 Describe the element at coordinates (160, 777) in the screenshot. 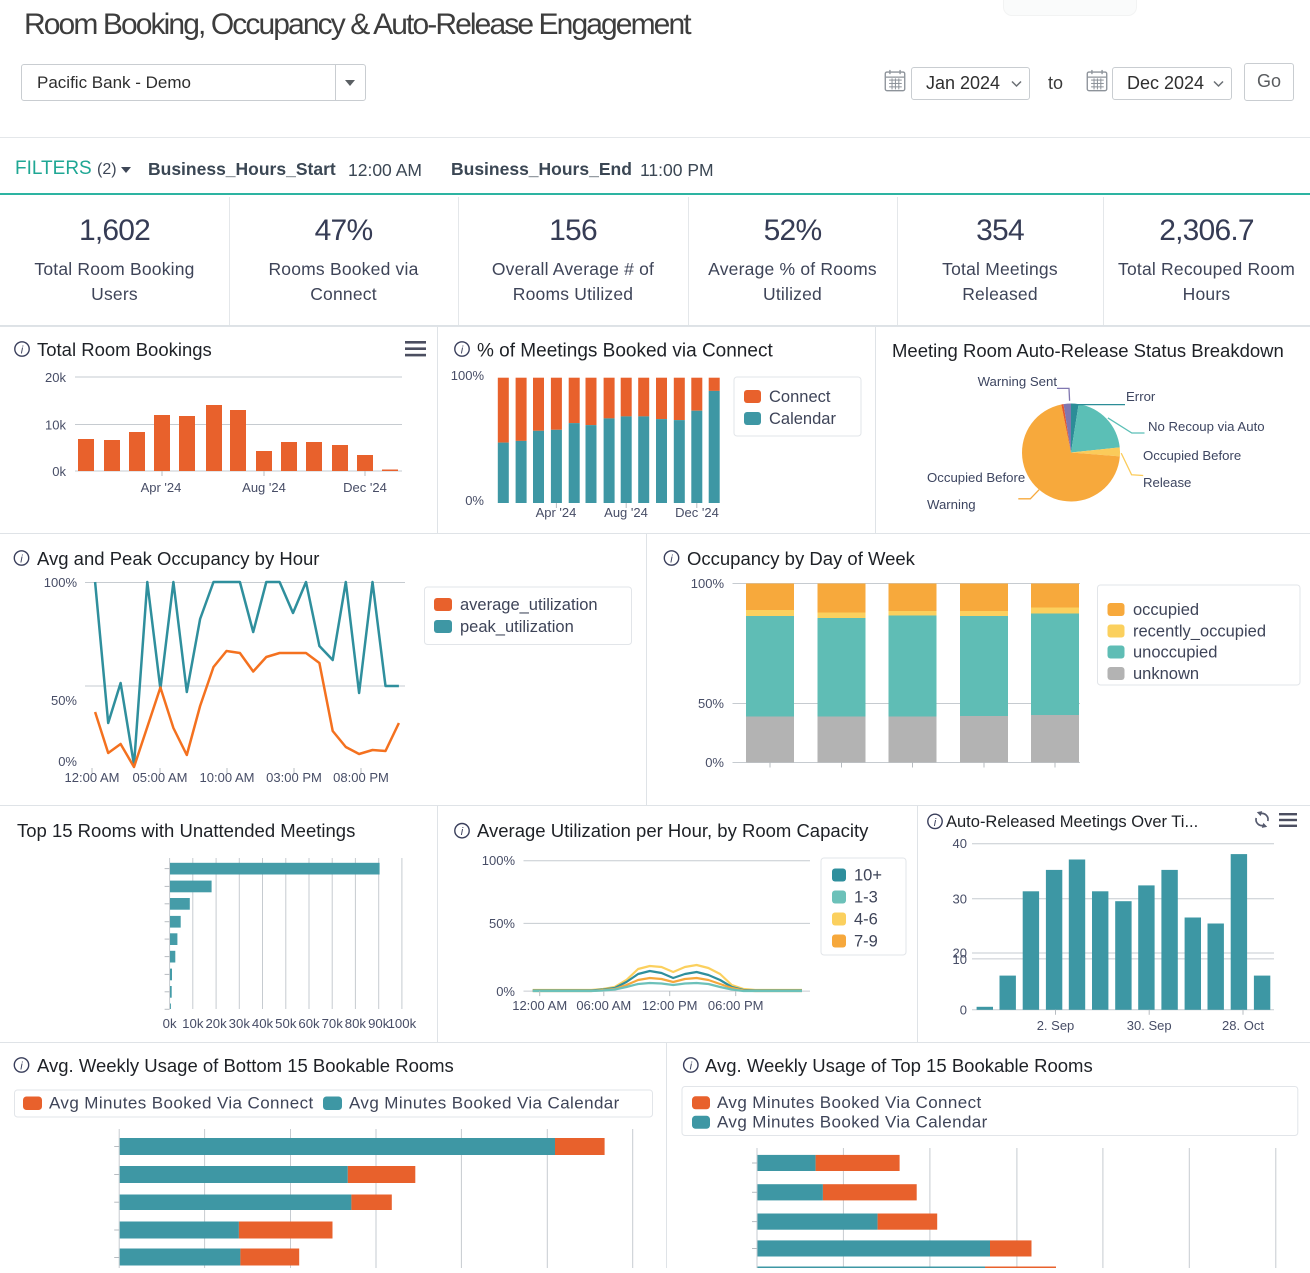

I see `svg-text: 05:00 AM` at that location.